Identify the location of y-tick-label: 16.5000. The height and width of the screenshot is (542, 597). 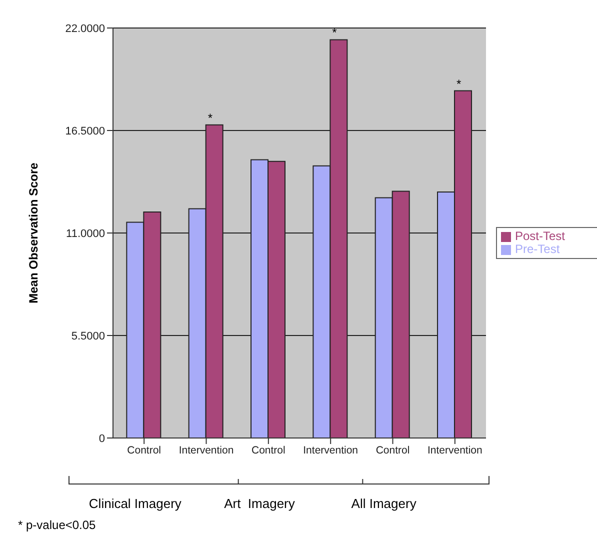
(85, 131).